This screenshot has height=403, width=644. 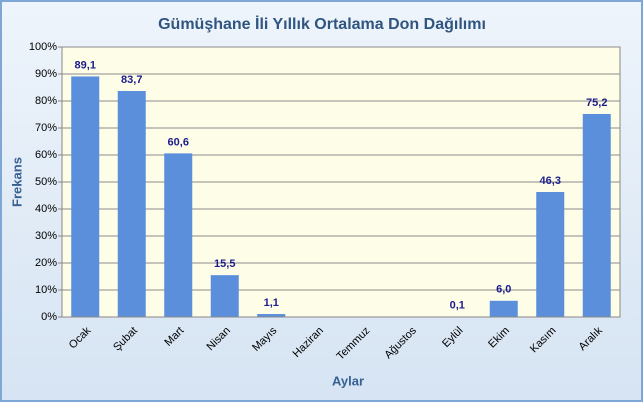 I want to click on y-tick-label: 30%, so click(x=46, y=236).